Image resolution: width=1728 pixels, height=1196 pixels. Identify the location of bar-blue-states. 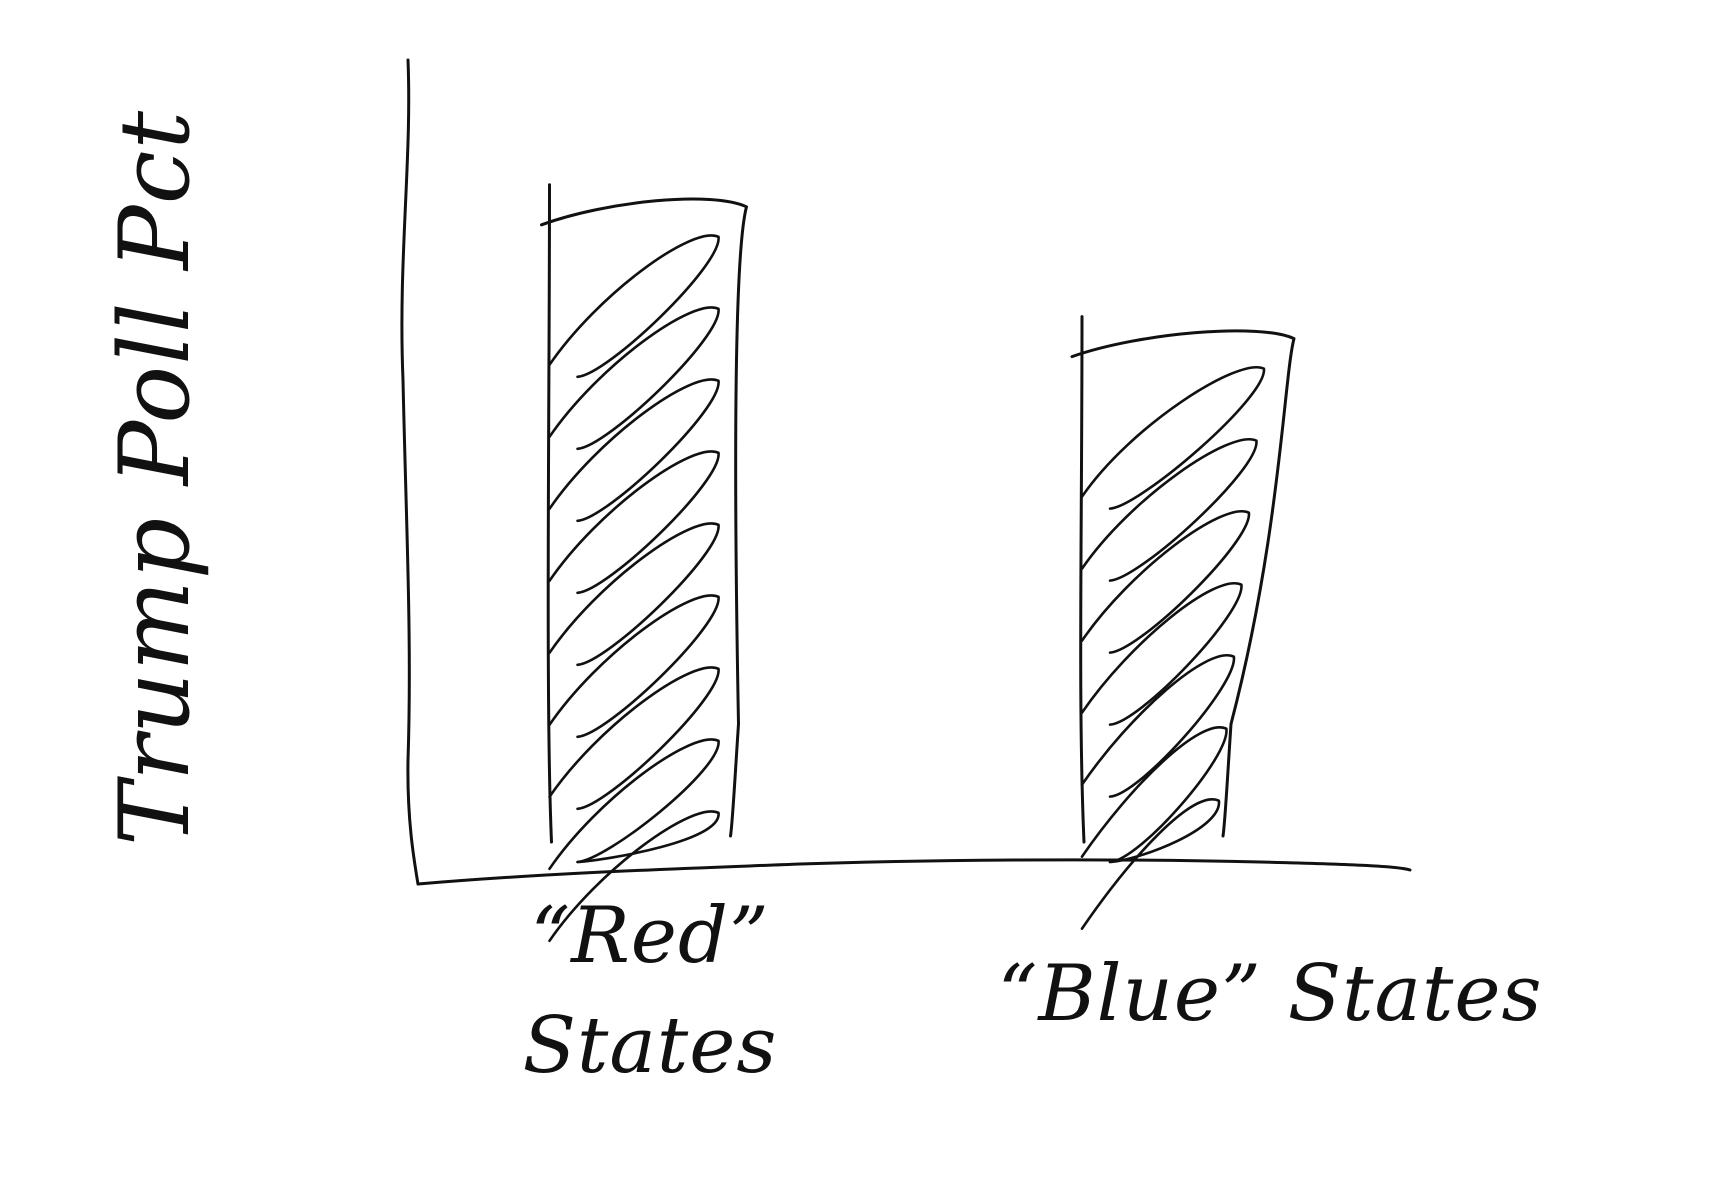
(1183, 622).